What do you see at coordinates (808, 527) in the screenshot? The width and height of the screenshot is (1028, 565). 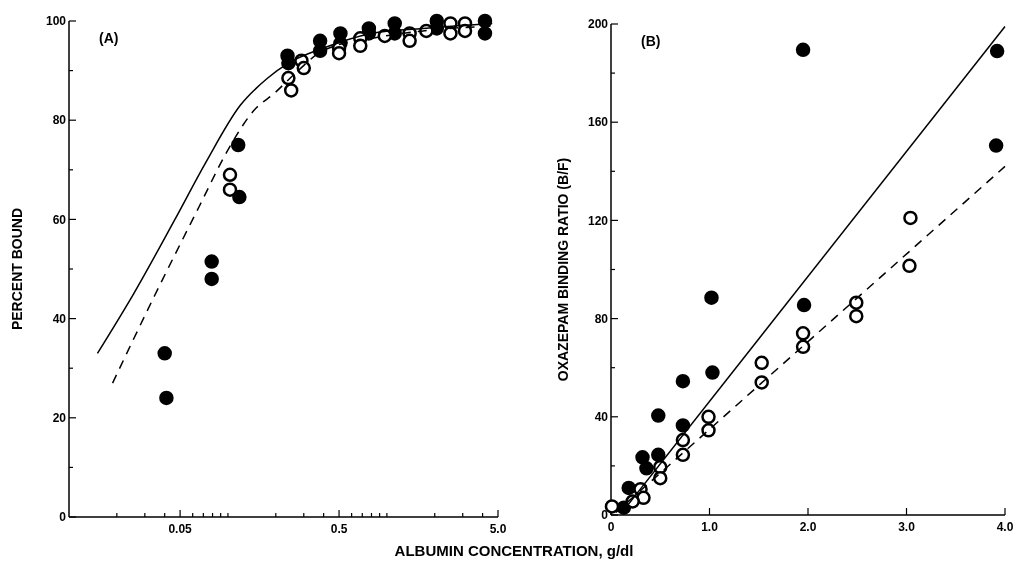 I see `x-tick-label: 2.0` at bounding box center [808, 527].